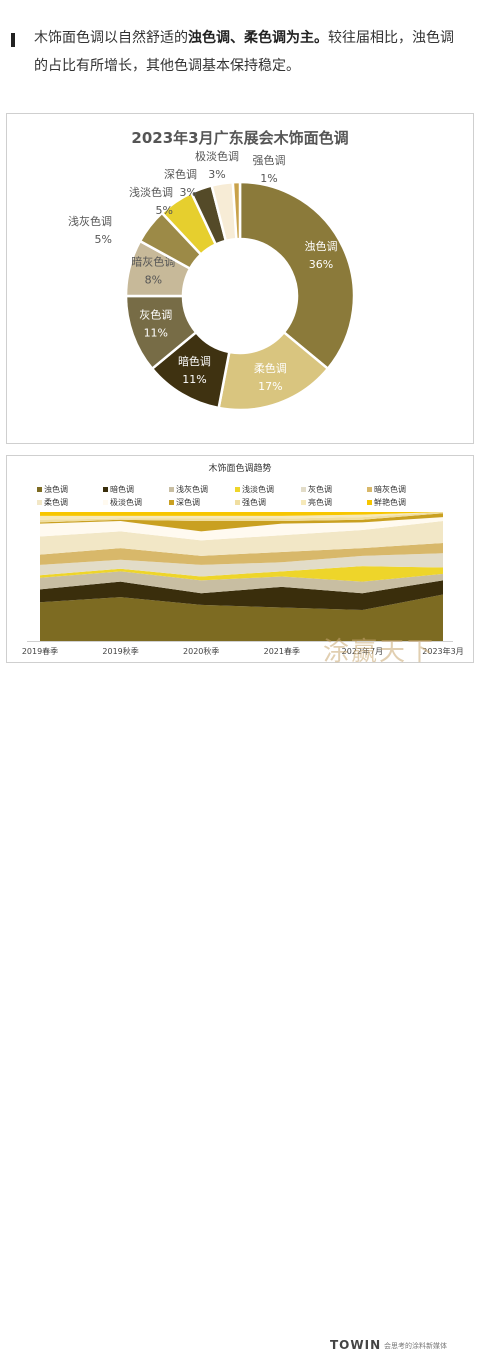  I want to click on legend-item-0: 浊色调, so click(52, 489).